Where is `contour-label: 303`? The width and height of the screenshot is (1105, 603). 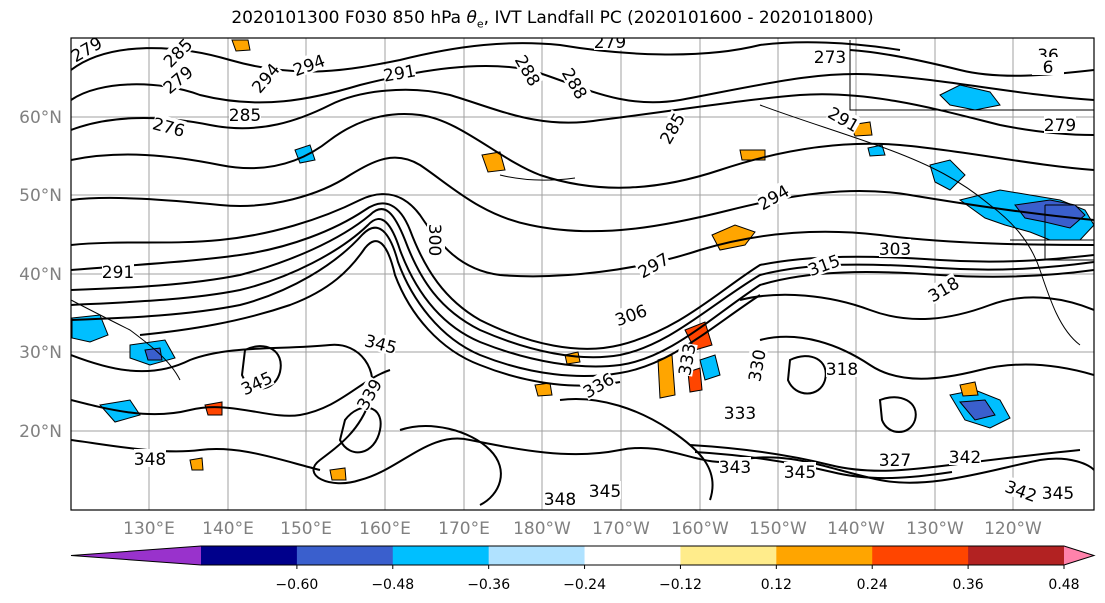 contour-label: 303 is located at coordinates (895, 250).